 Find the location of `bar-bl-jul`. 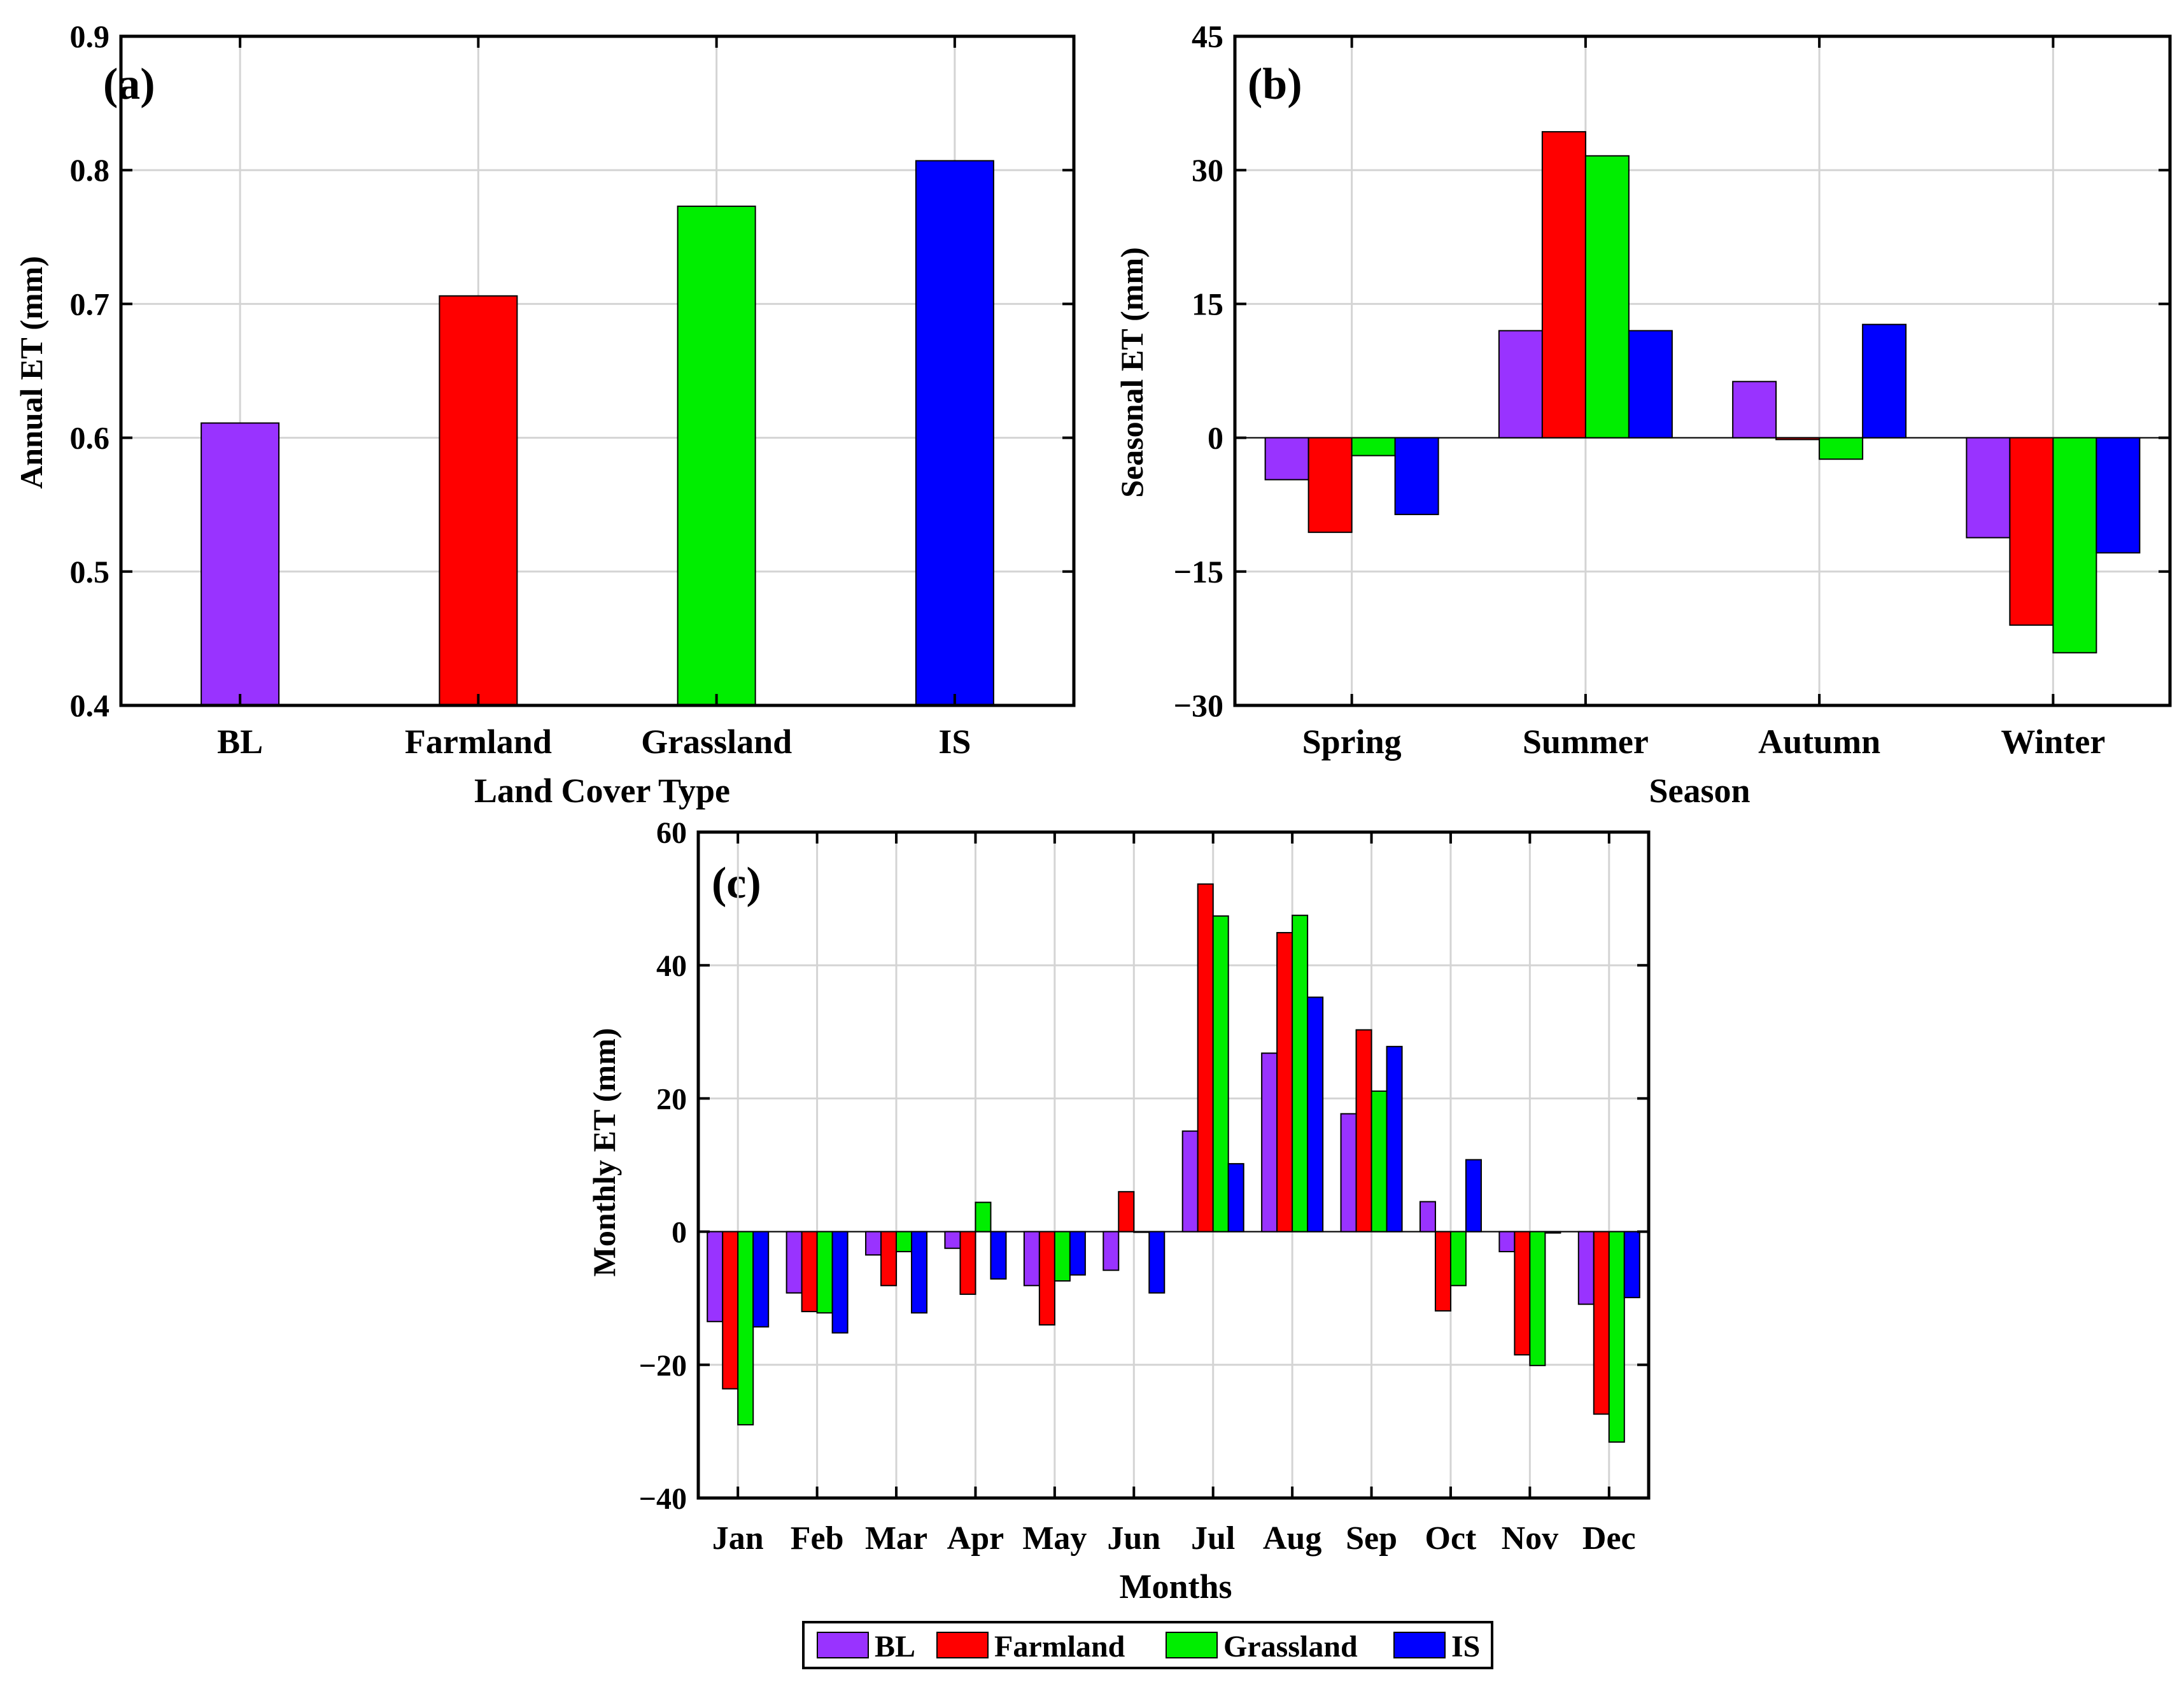

bar-bl-jul is located at coordinates (1190, 1181).